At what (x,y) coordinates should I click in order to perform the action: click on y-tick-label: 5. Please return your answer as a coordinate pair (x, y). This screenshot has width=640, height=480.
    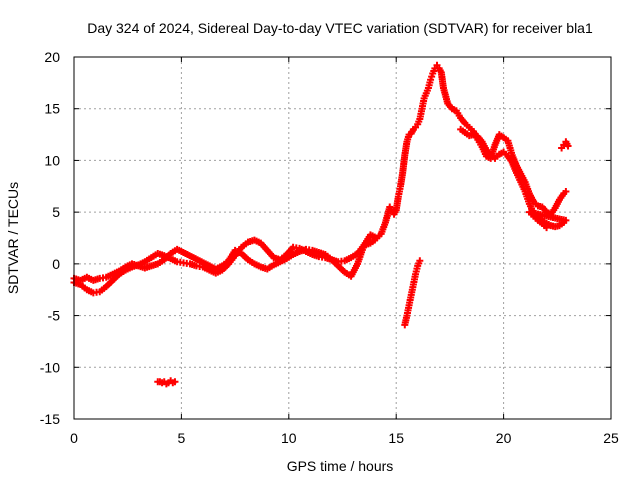
    Looking at the image, I should click on (56, 212).